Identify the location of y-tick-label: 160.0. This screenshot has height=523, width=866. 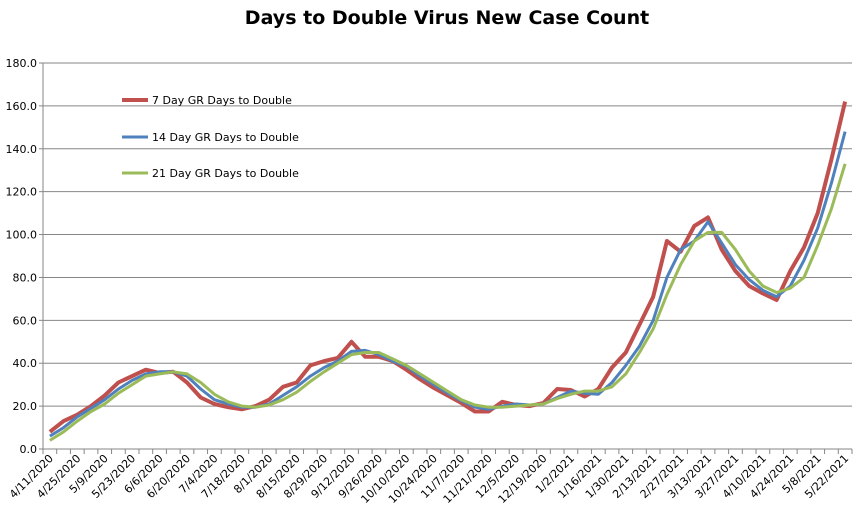
(22, 106).